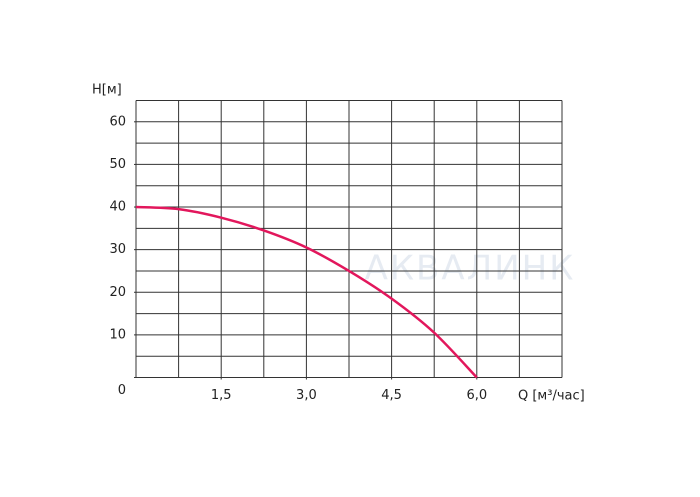 The height and width of the screenshot is (497, 700). Describe the element at coordinates (470, 269) in the screenshot. I see `watermark: АКВАЛИНК` at that location.